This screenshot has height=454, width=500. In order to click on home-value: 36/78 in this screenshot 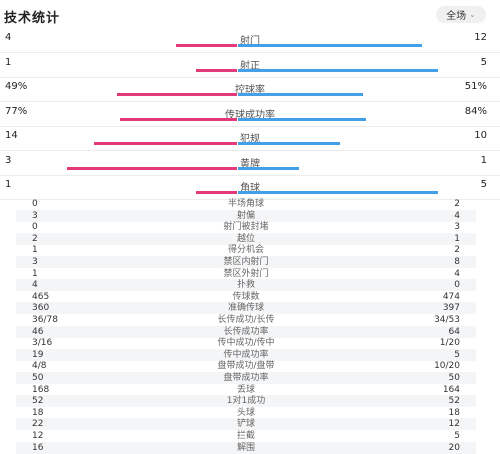, I will do `click(45, 320)`.